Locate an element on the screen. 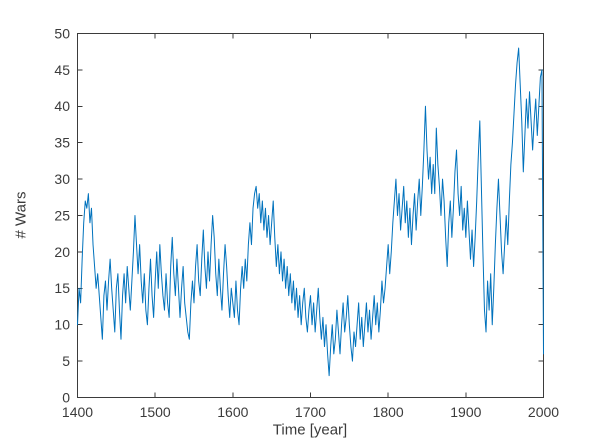  y-tick-label: 5 is located at coordinates (66, 361).